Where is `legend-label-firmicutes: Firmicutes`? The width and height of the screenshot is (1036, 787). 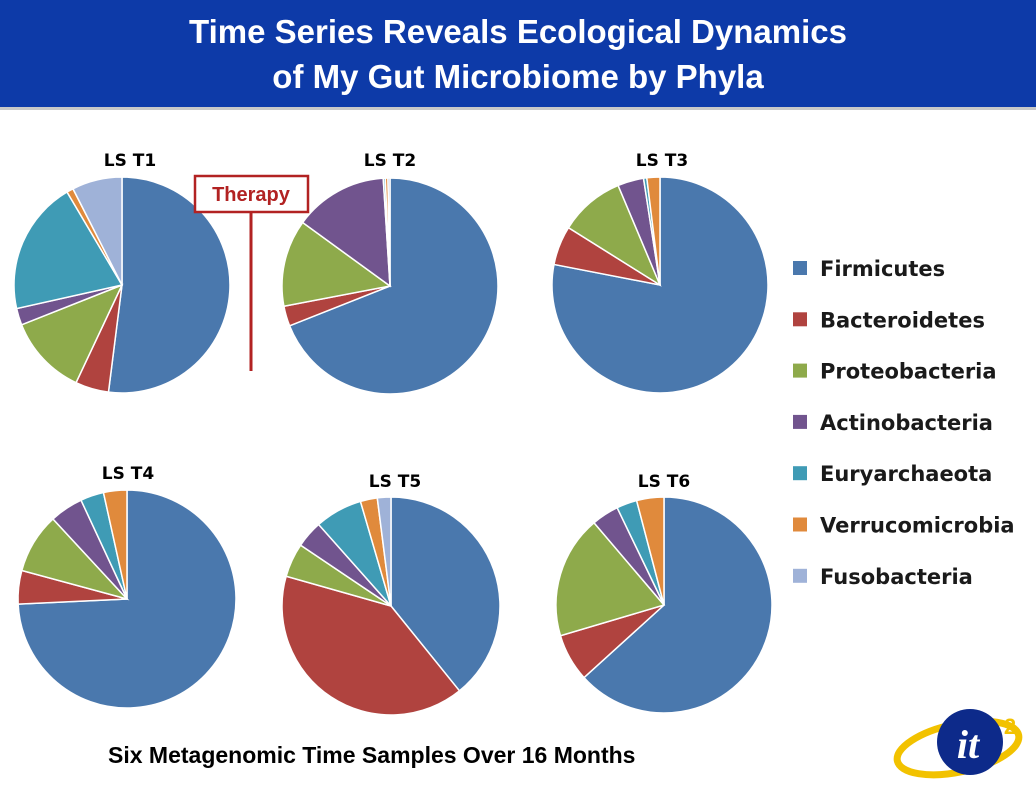
legend-label-firmicutes: Firmicutes is located at coordinates (882, 269).